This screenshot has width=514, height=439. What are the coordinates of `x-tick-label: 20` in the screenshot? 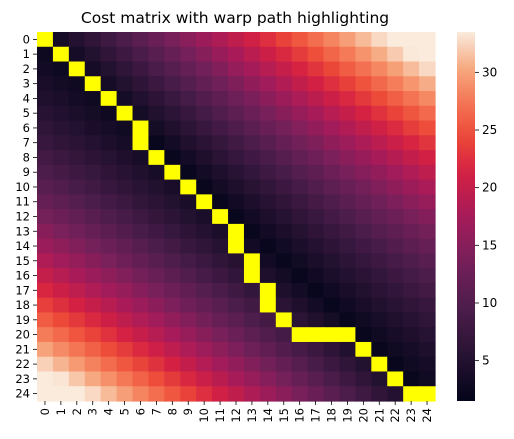 It's located at (363, 415).